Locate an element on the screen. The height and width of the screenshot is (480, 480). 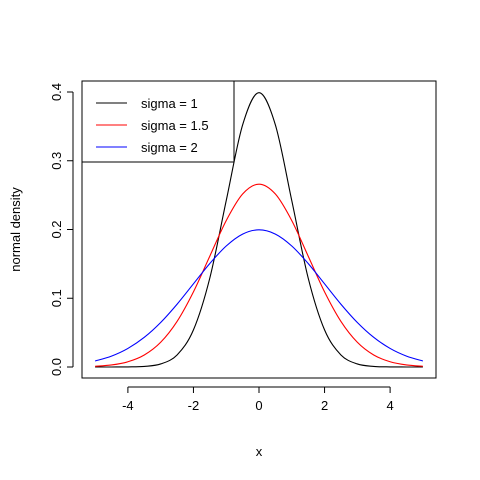
y-tick-label: 0.3 is located at coordinates (56, 161).